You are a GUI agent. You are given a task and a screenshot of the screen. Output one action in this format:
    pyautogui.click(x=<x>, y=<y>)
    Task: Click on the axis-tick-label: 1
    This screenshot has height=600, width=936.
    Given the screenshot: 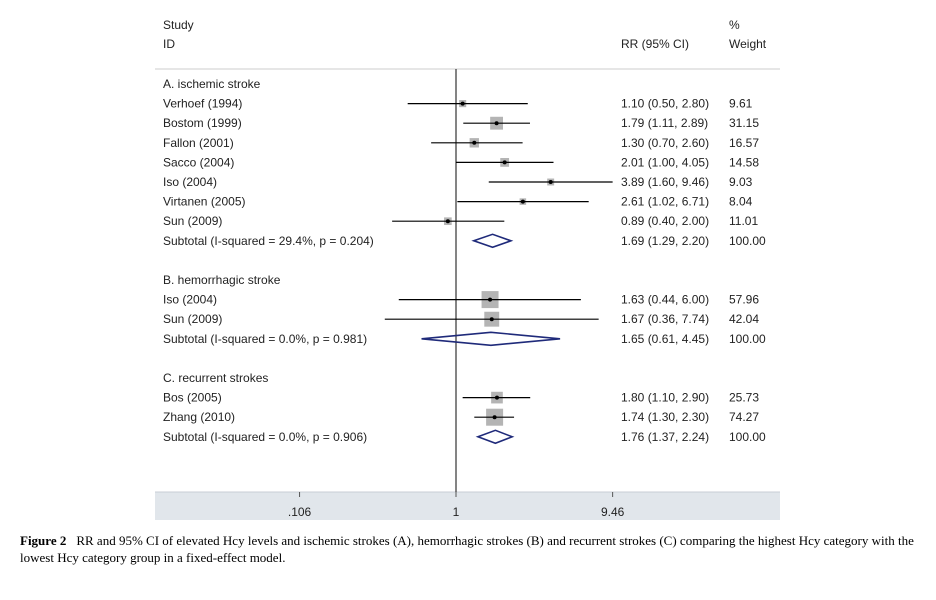 What is the action you would take?
    pyautogui.click(x=456, y=512)
    